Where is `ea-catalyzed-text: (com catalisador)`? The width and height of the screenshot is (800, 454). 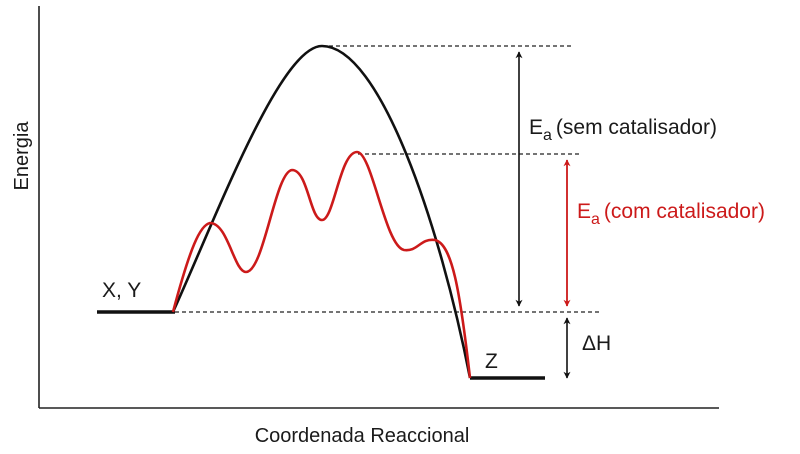
ea-catalyzed-text: (com catalisador) is located at coordinates (684, 211).